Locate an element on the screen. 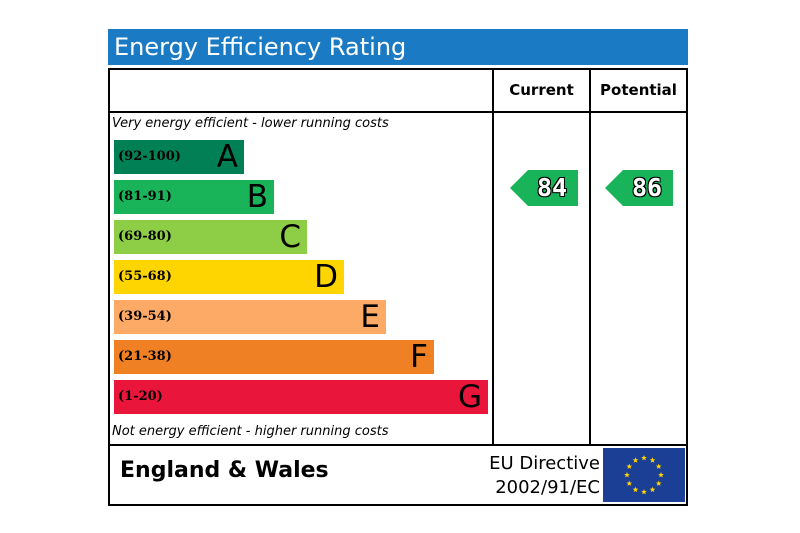 Image resolution: width=800 pixels, height=533 pixels. band-range: (69-80) is located at coordinates (145, 236).